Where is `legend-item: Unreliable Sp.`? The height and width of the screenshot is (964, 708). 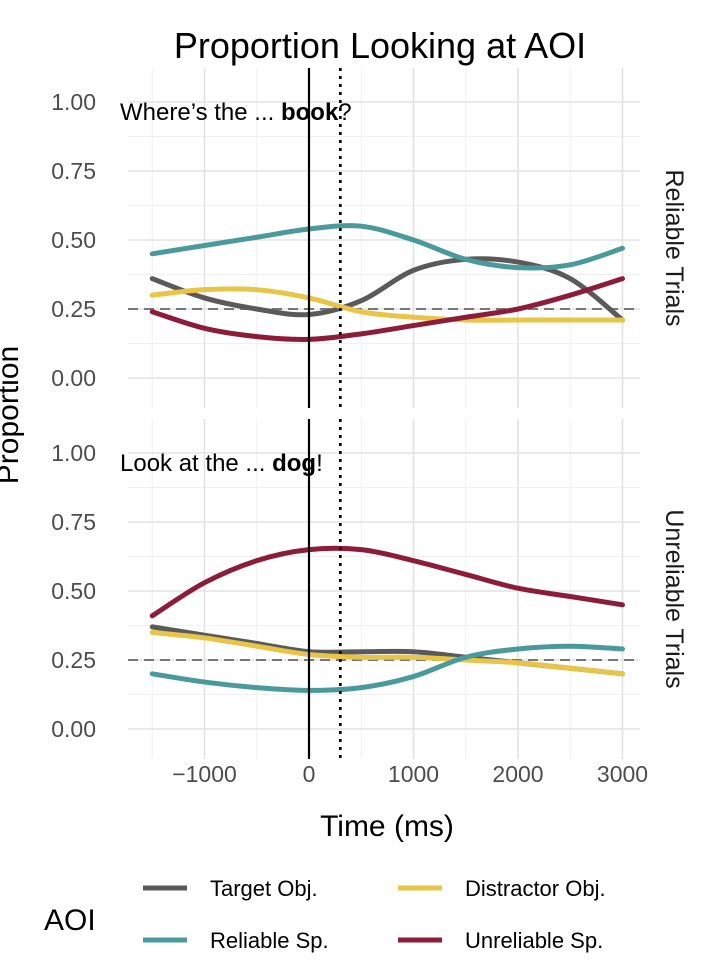
legend-item: Unreliable Sp. is located at coordinates (500, 940).